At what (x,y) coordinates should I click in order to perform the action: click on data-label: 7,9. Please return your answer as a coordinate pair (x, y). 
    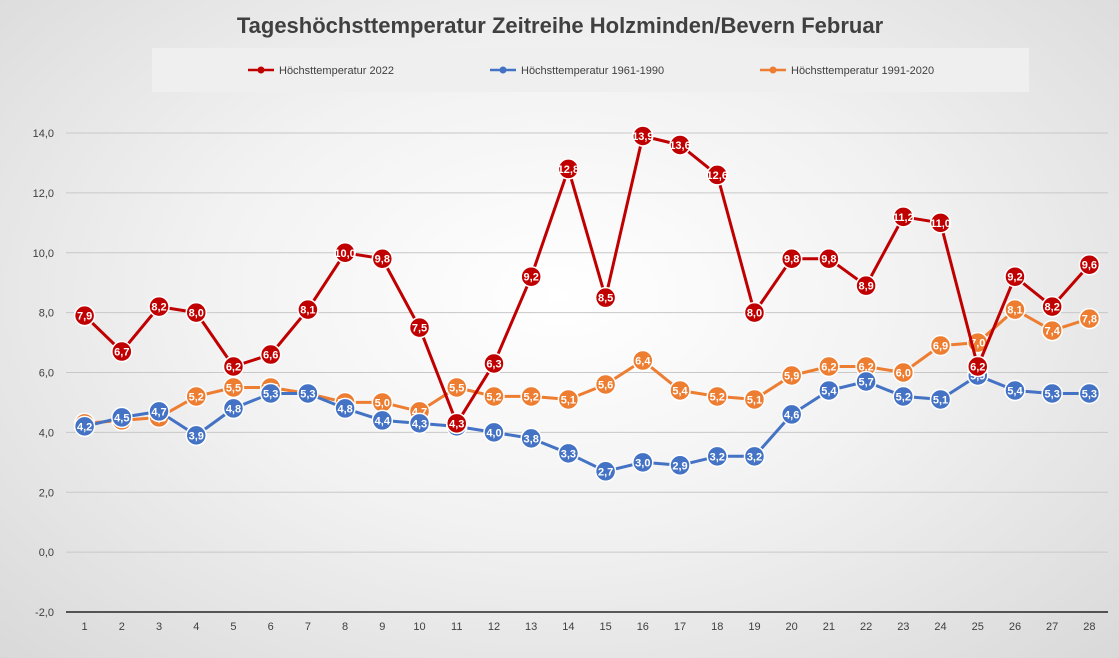
    Looking at the image, I should click on (84, 317).